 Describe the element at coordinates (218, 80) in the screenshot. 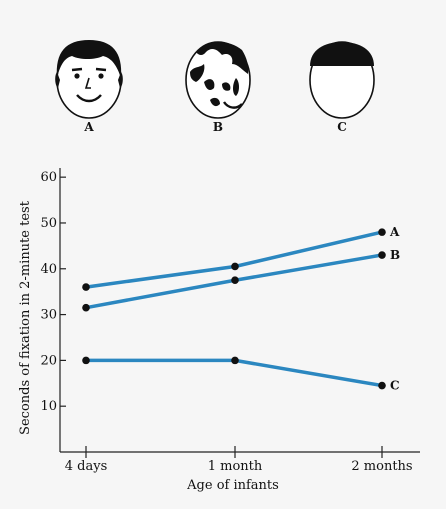

I see `scrambled-face-icon` at that location.